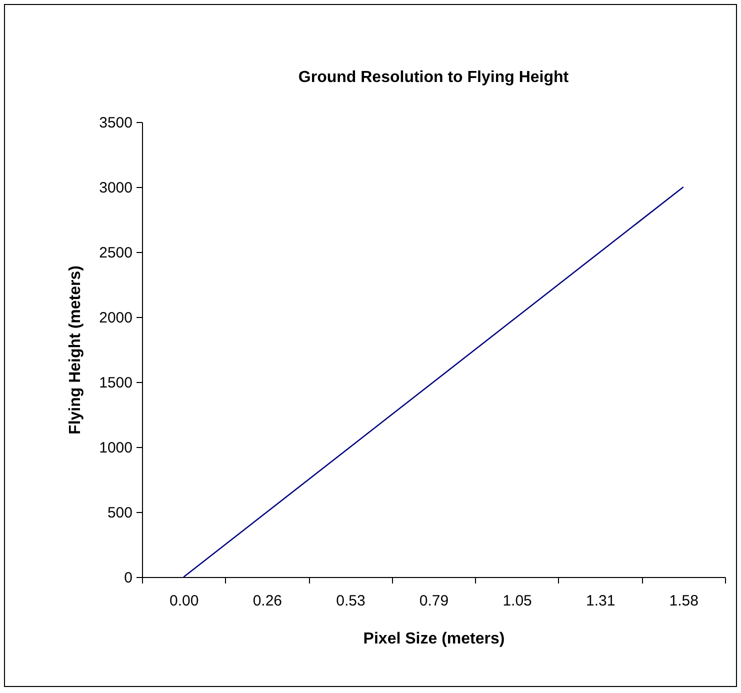 The image size is (741, 693). I want to click on y-axis-title: Flying Height (meters), so click(75, 350).